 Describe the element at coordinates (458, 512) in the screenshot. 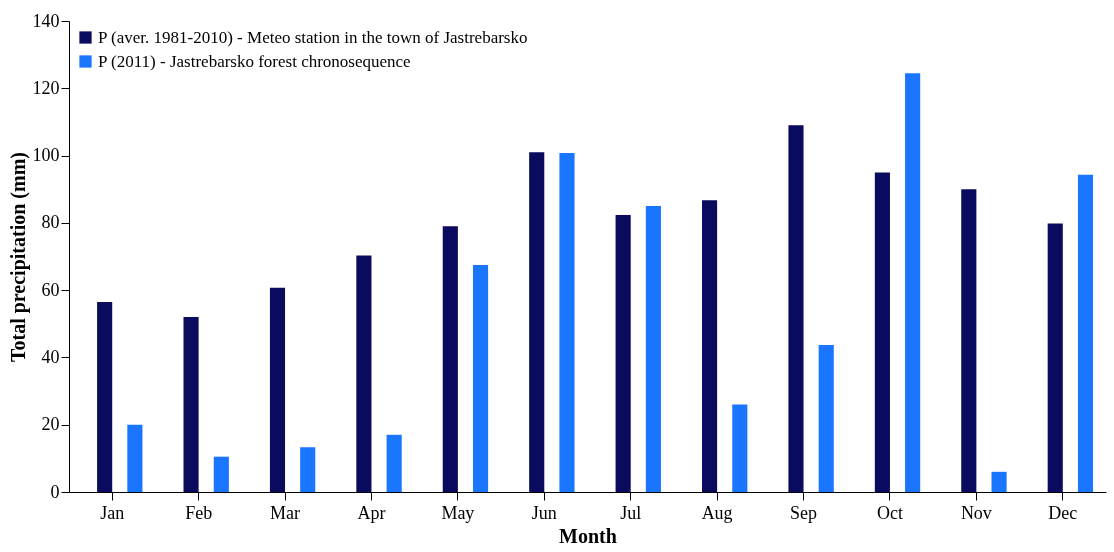

I see `x-tick-label: May` at that location.